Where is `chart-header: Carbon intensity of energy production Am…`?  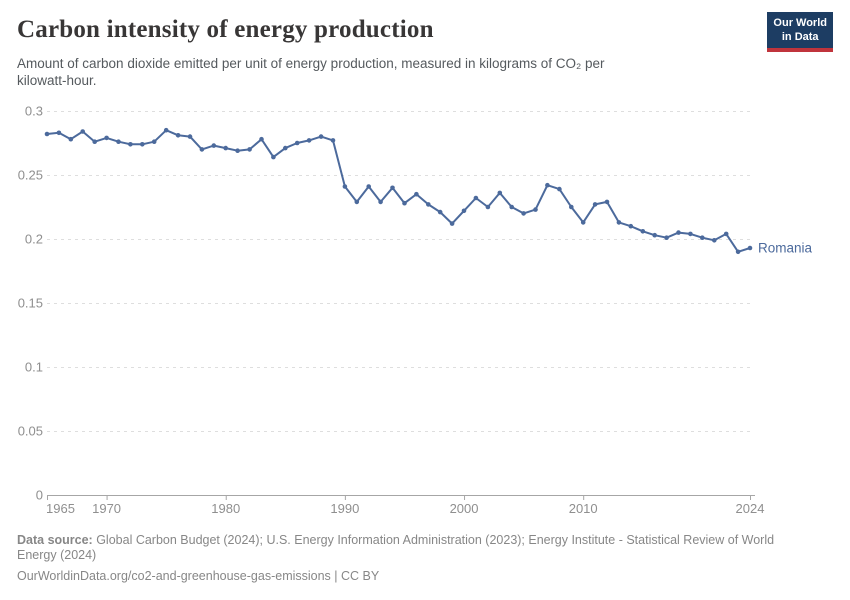 chart-header: Carbon intensity of energy production Am… is located at coordinates (425, 50).